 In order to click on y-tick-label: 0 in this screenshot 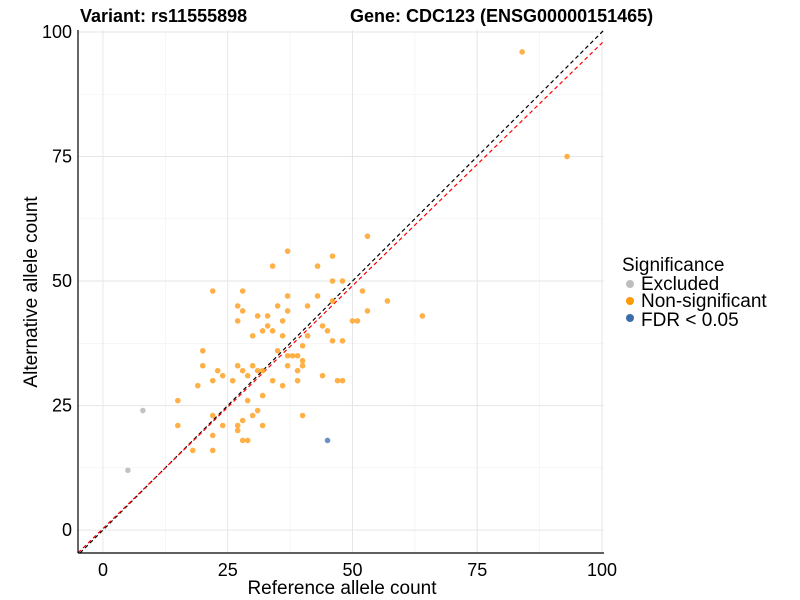, I will do `click(67, 530)`.